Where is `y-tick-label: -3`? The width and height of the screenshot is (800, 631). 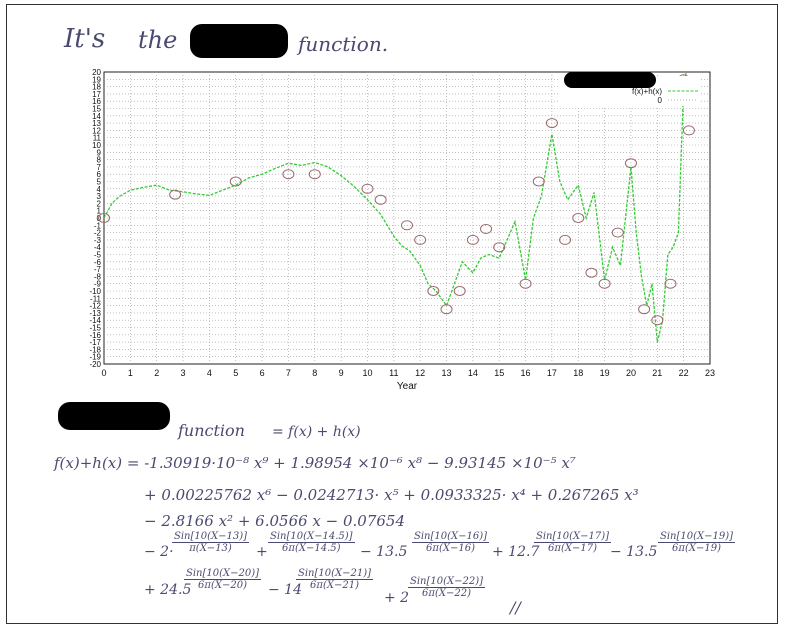 y-tick-label: -3 is located at coordinates (98, 240).